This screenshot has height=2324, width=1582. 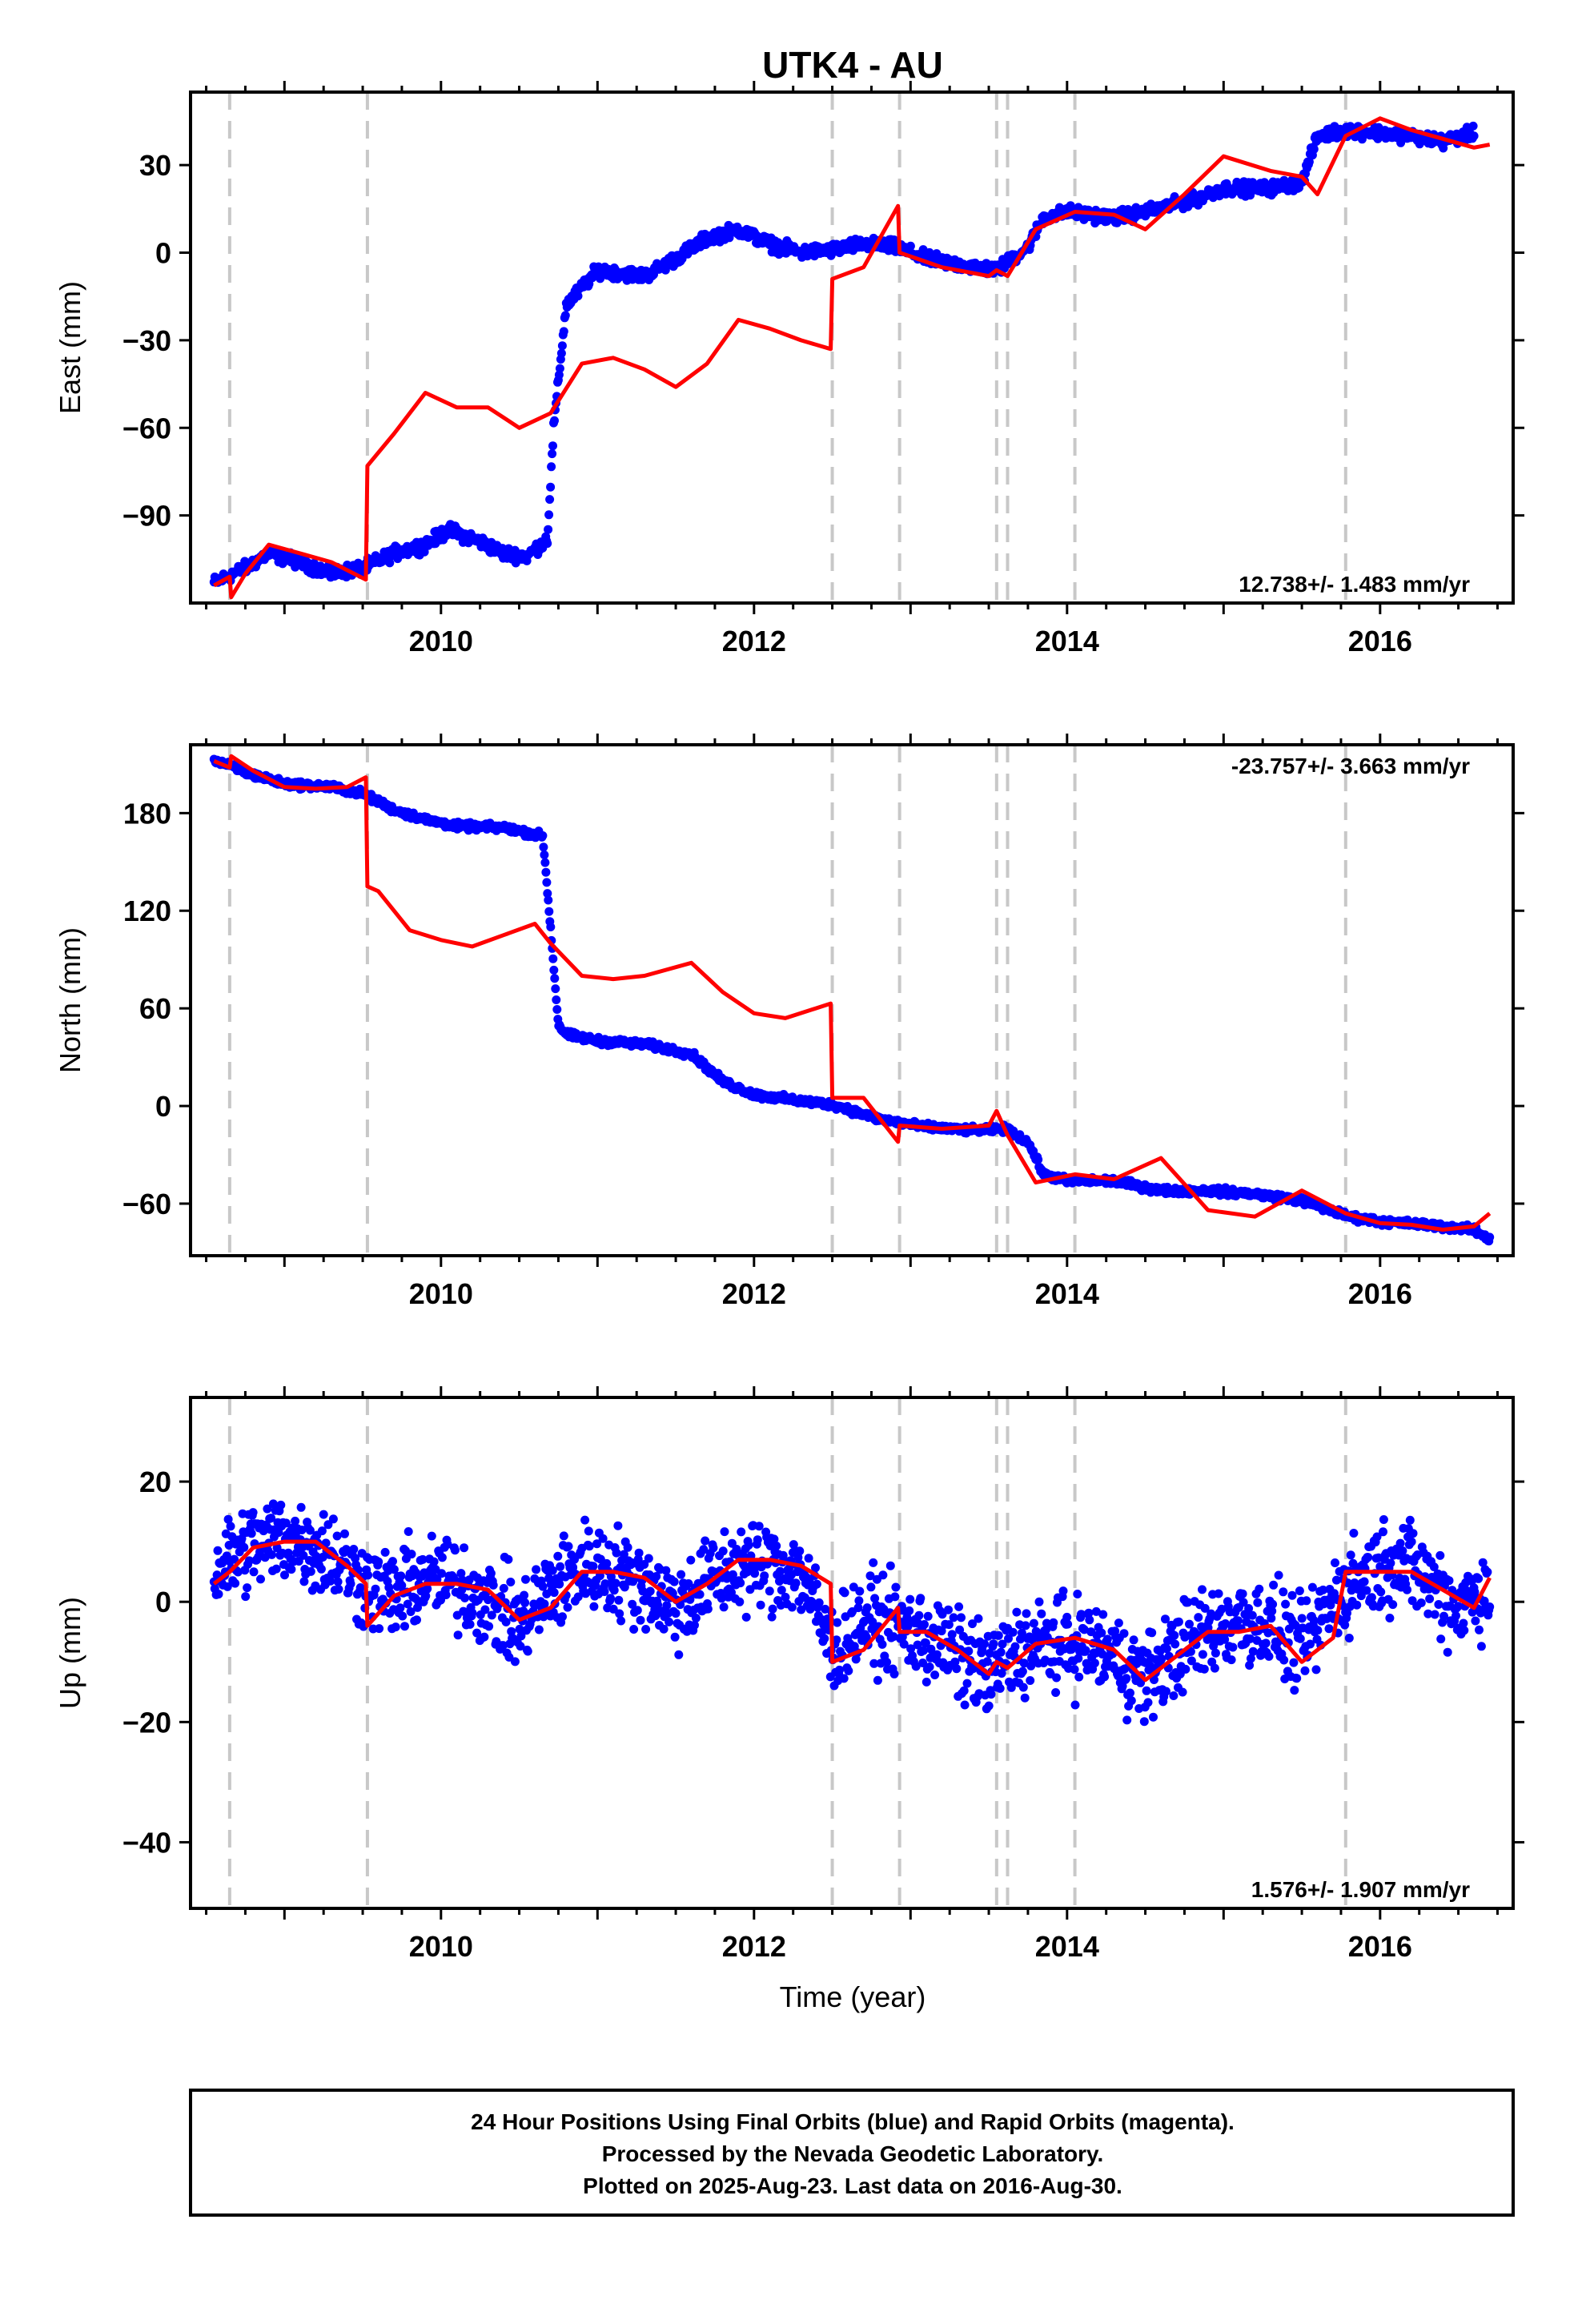 I want to click on east-xtick-label: 2010, so click(x=441, y=641).